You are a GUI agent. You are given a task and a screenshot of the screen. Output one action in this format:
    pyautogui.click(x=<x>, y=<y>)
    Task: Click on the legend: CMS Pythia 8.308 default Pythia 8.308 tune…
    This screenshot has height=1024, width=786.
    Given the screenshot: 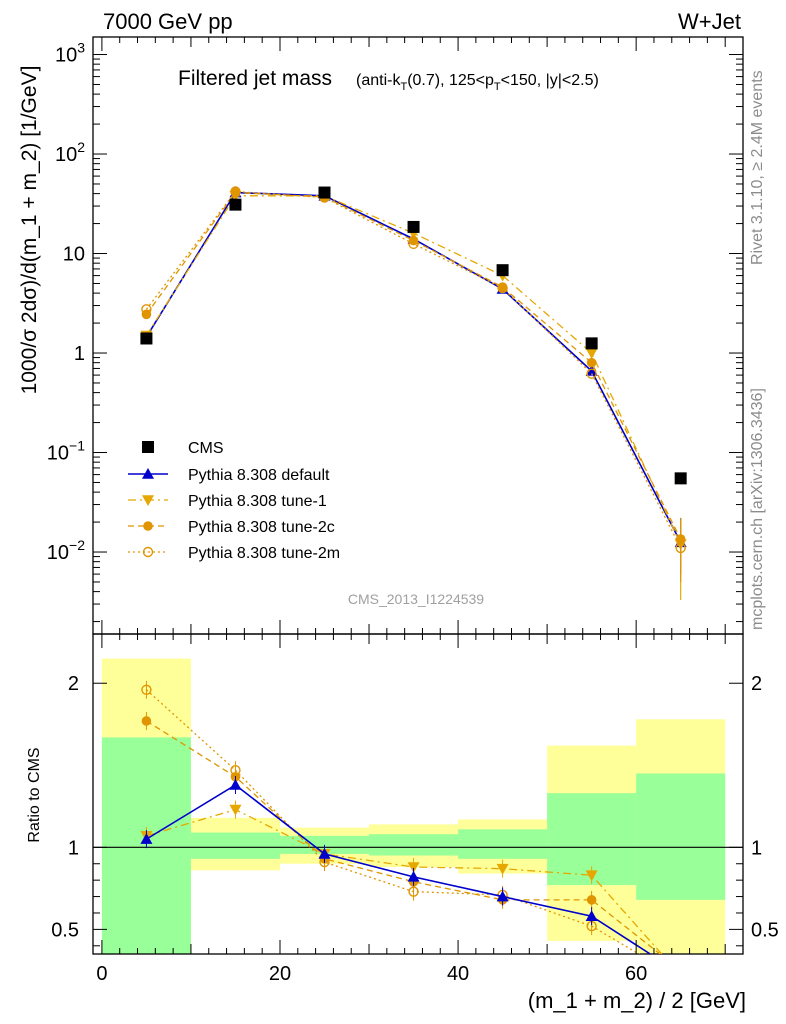 What is the action you would take?
    pyautogui.click(x=234, y=501)
    